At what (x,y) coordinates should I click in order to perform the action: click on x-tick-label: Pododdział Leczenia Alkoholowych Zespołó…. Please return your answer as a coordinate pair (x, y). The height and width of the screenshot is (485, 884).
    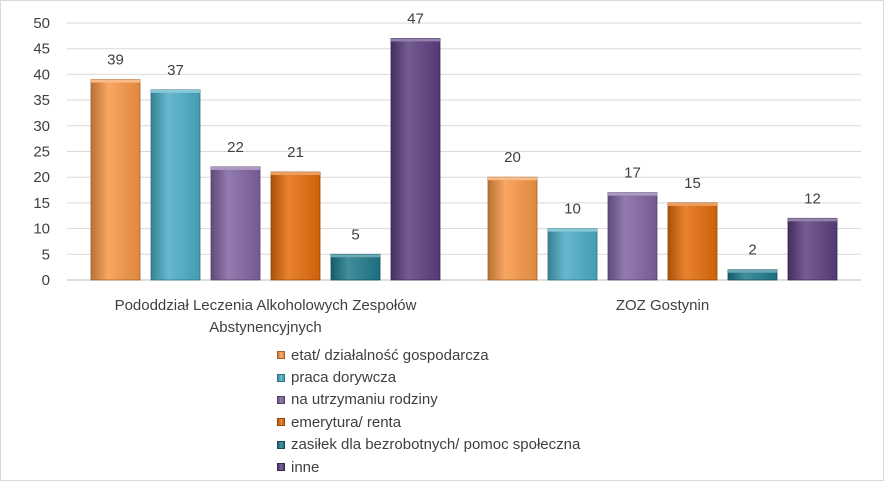
    Looking at the image, I should click on (266, 305).